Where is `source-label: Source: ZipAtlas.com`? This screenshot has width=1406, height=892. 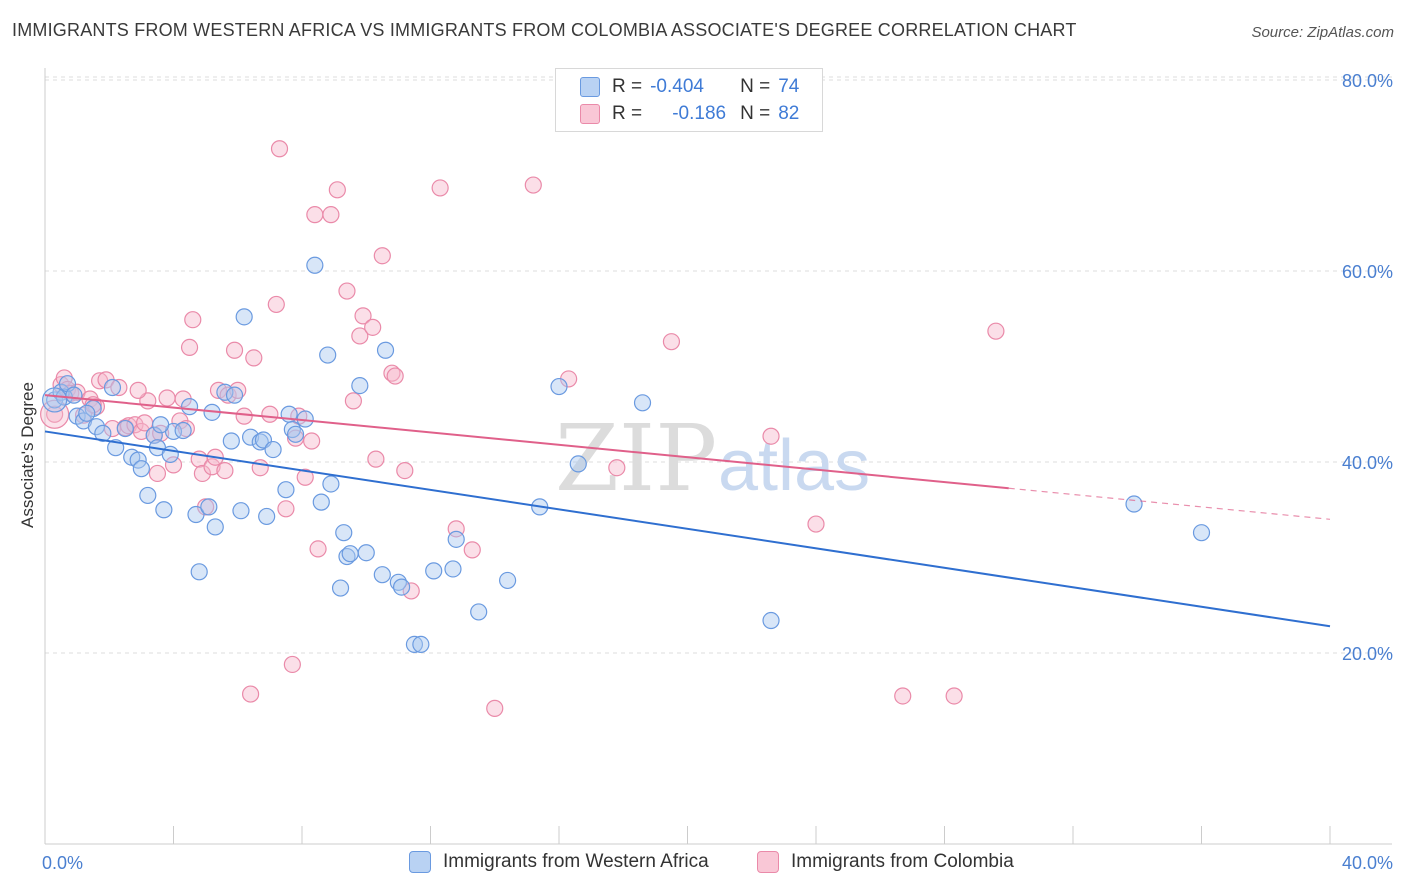
source-label: Source: ZipAtlas.com is located at coordinates (1322, 32).